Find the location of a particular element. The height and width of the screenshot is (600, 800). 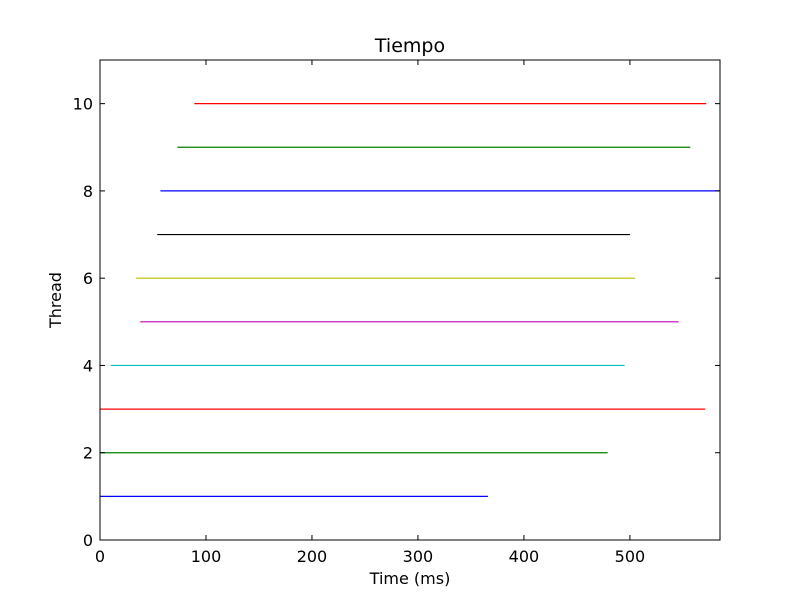

x-tick-label: 100 is located at coordinates (206, 556).